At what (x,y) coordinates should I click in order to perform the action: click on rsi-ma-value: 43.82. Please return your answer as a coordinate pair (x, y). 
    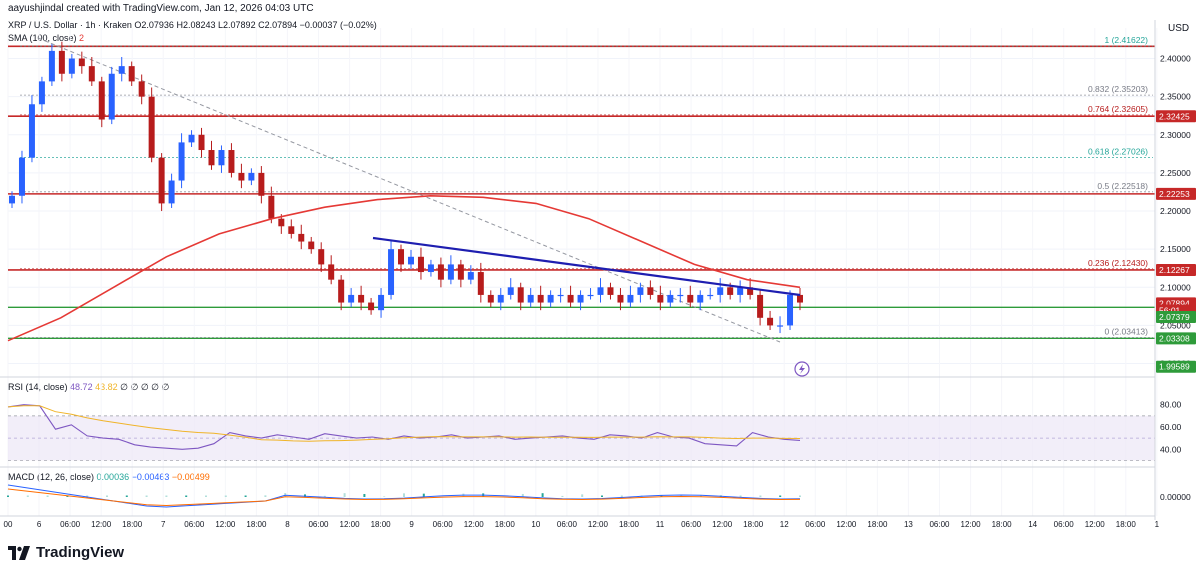
    Looking at the image, I should click on (106, 387).